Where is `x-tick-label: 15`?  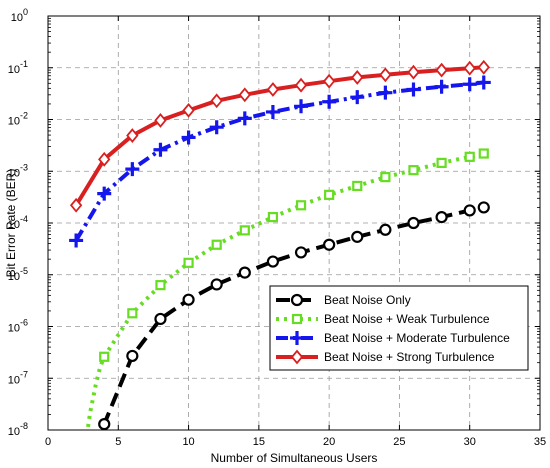 x-tick-label: 15 is located at coordinates (259, 442).